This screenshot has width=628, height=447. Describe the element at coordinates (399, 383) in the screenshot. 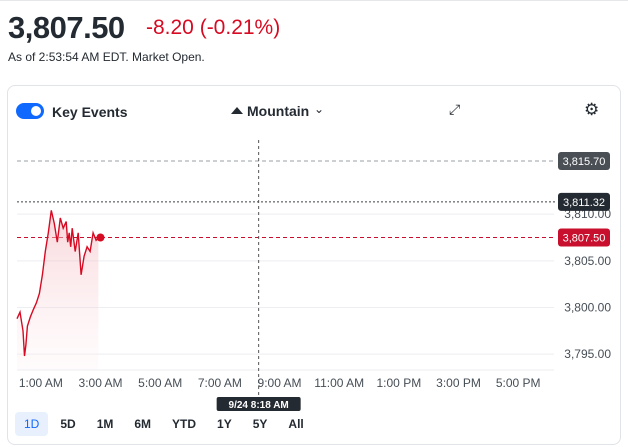

I see `x-tick-label: 1:00 PM` at that location.